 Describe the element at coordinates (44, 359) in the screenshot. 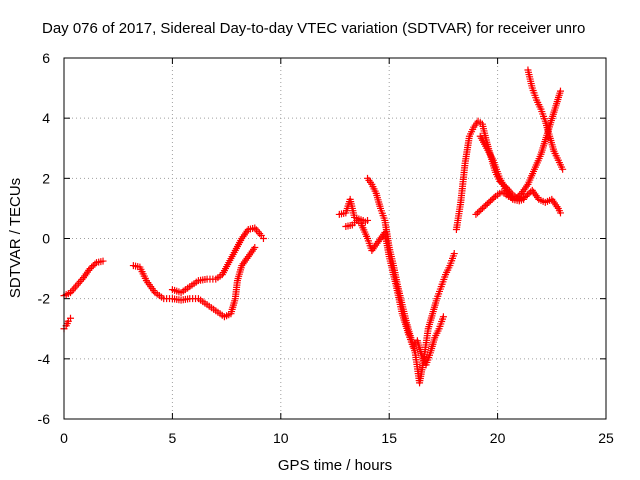

I see `y-tick-label: -4` at that location.